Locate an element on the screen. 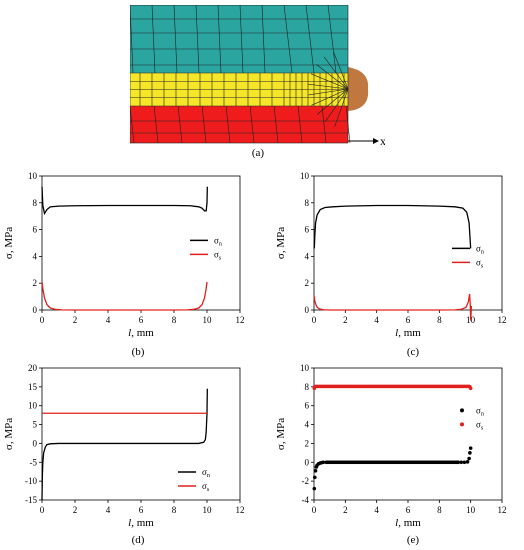  plot-b: 0 2 4 6 8 10 12 0 2 4 6 8 10 l, mm σ, MPa σn σs is located at coordinates (124, 255).